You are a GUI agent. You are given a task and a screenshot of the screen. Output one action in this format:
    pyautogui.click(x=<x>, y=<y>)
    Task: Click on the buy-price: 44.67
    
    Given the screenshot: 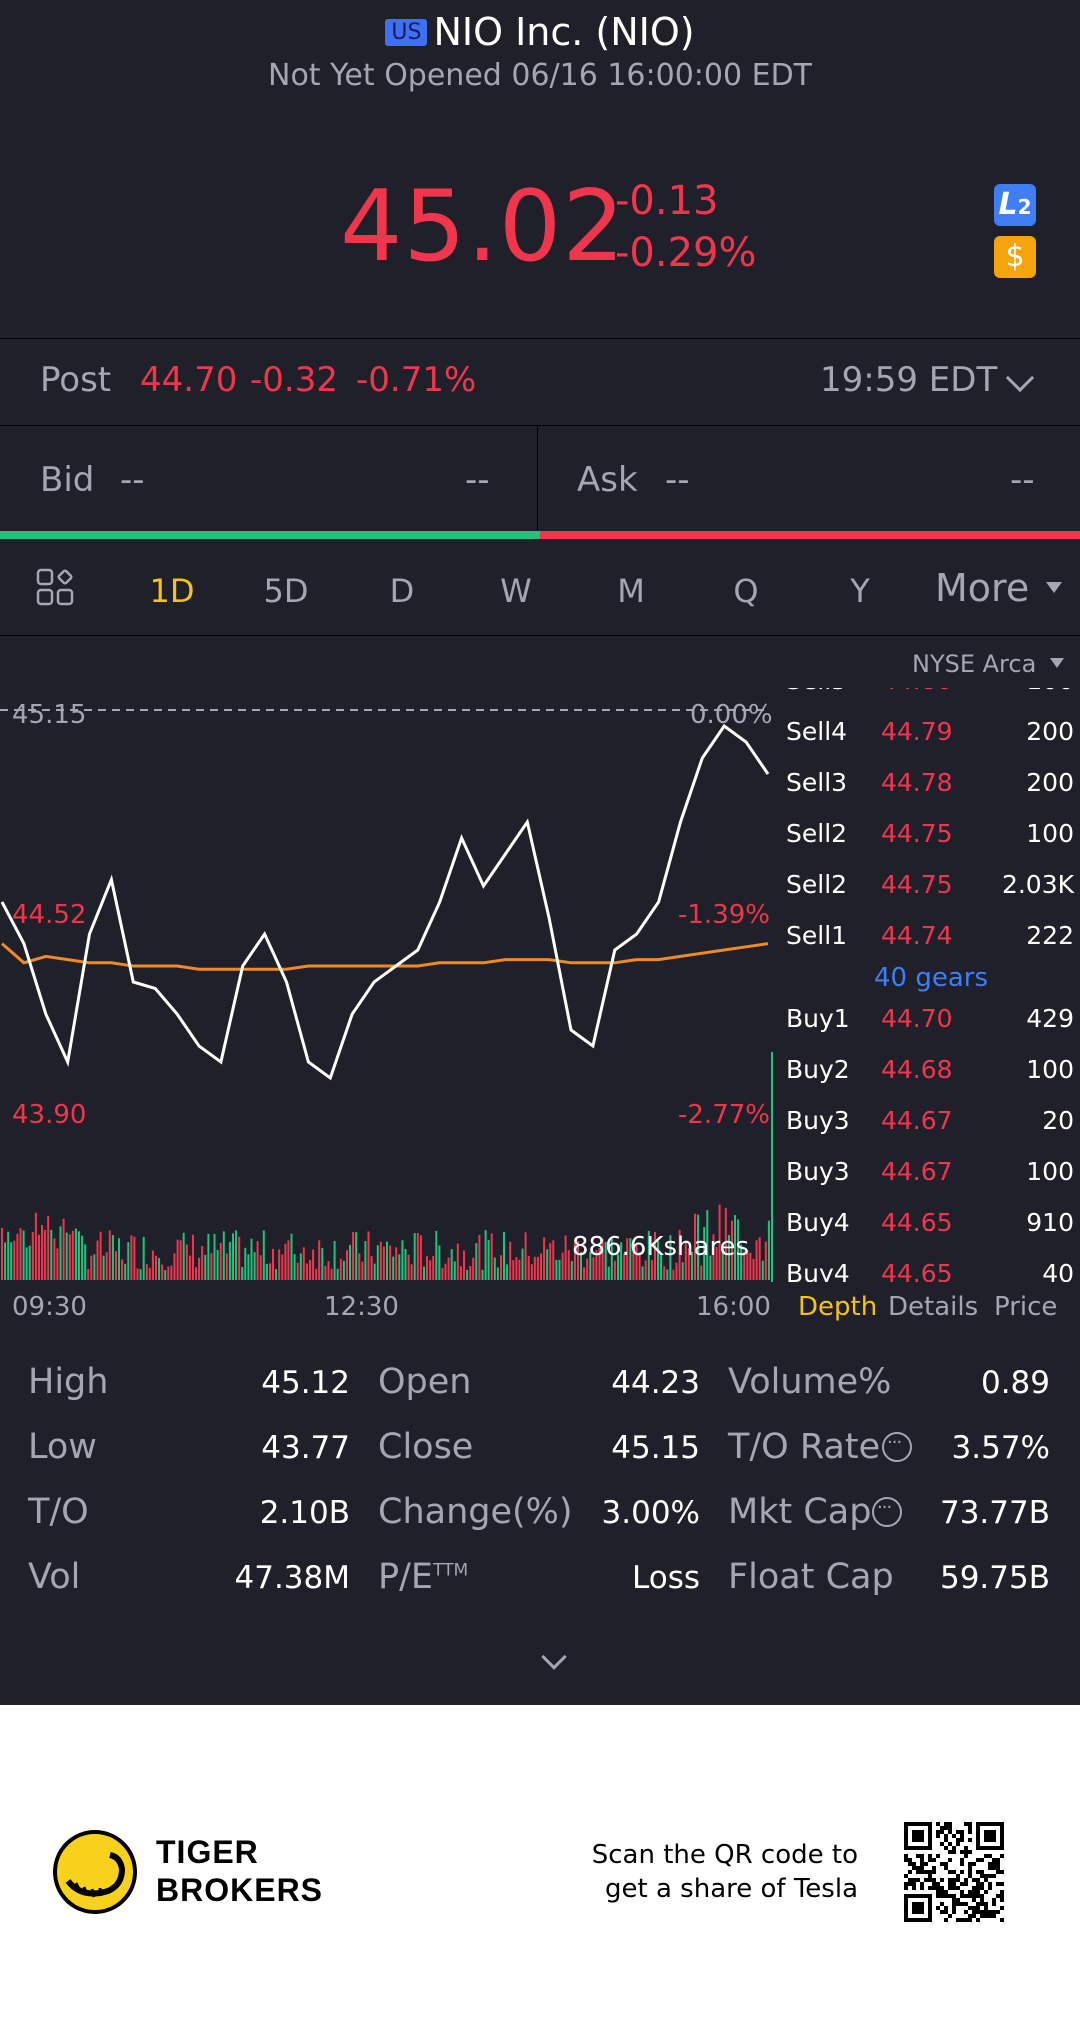 What is the action you would take?
    pyautogui.click(x=917, y=1120)
    